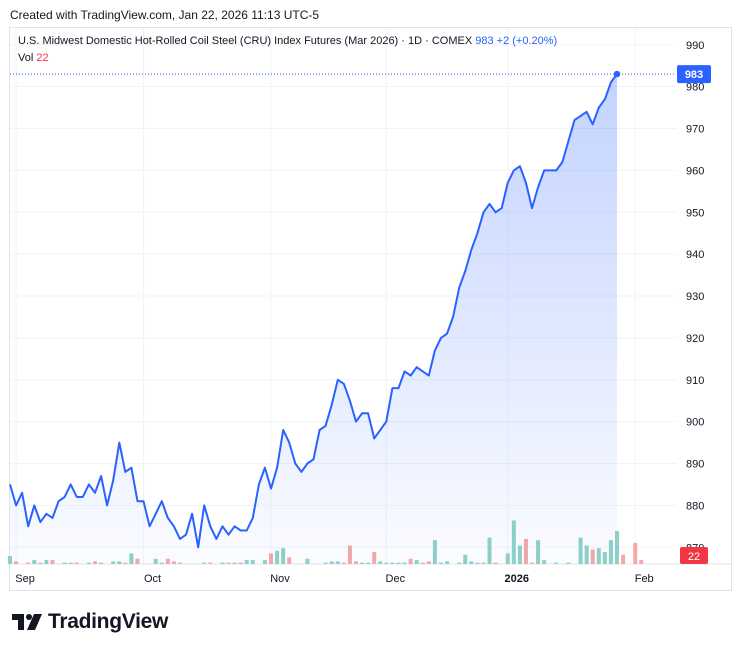 This screenshot has height=652, width=742. Describe the element at coordinates (695, 213) in the screenshot. I see `y-tick-label: 950` at that location.